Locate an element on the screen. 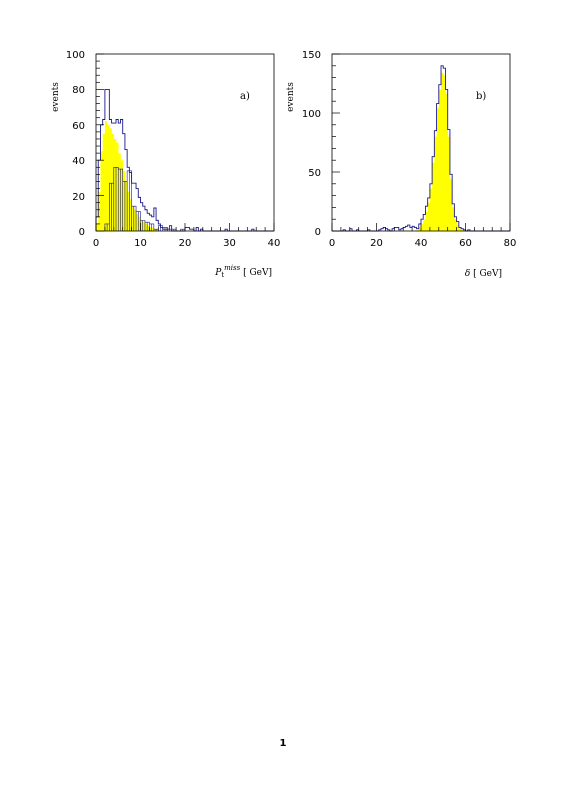 Image resolution: width=566 pixels, height=799 pixels. y-axis-label-a: events is located at coordinates (56, 97).